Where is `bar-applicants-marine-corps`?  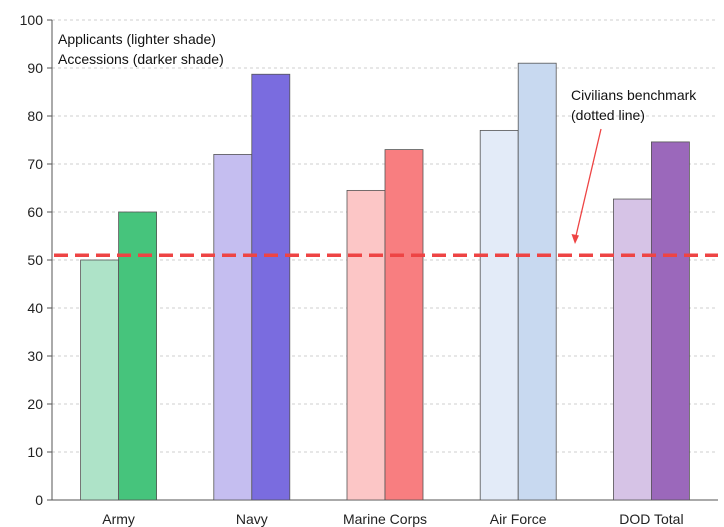 bar-applicants-marine-corps is located at coordinates (366, 345).